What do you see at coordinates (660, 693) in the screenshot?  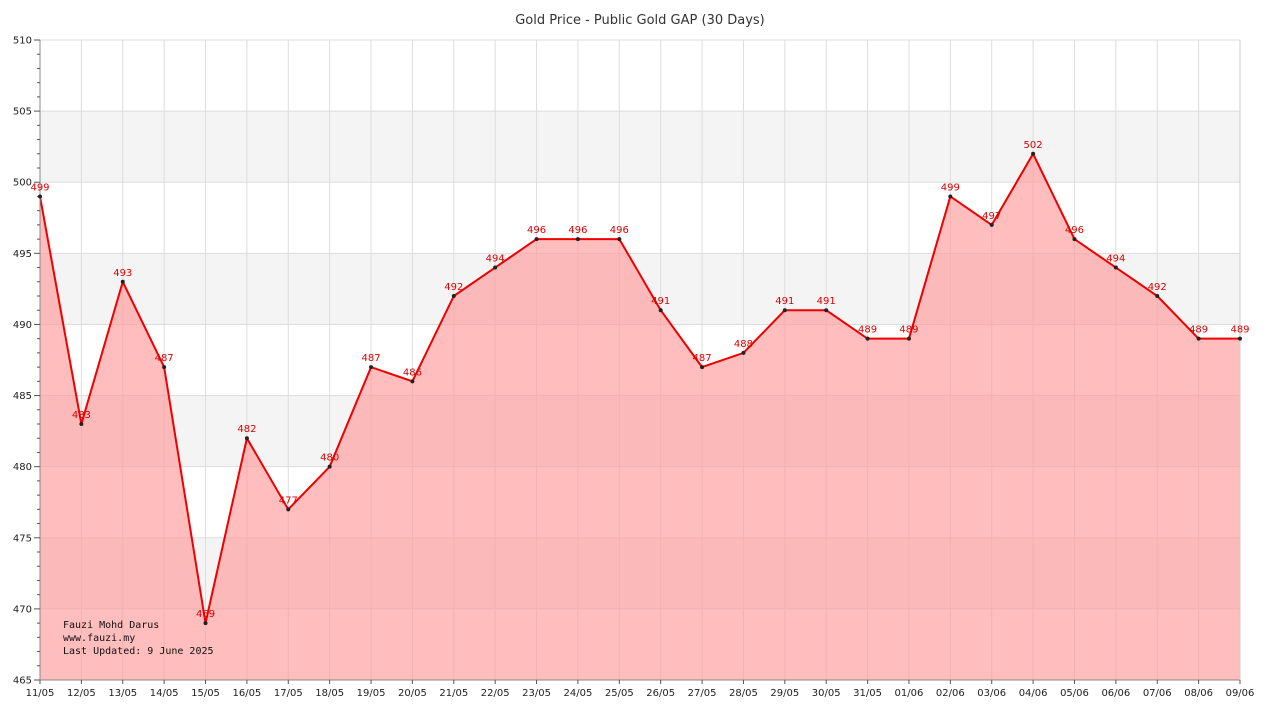 I see `x-tick-label-15: 26/05` at bounding box center [660, 693].